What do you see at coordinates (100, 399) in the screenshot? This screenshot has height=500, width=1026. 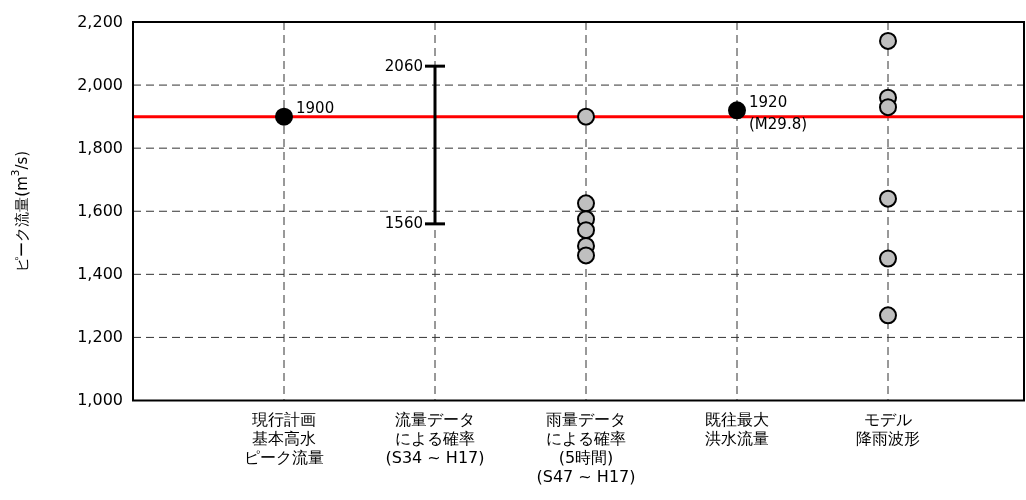 I see `y-tick-label: 1,000` at bounding box center [100, 399].